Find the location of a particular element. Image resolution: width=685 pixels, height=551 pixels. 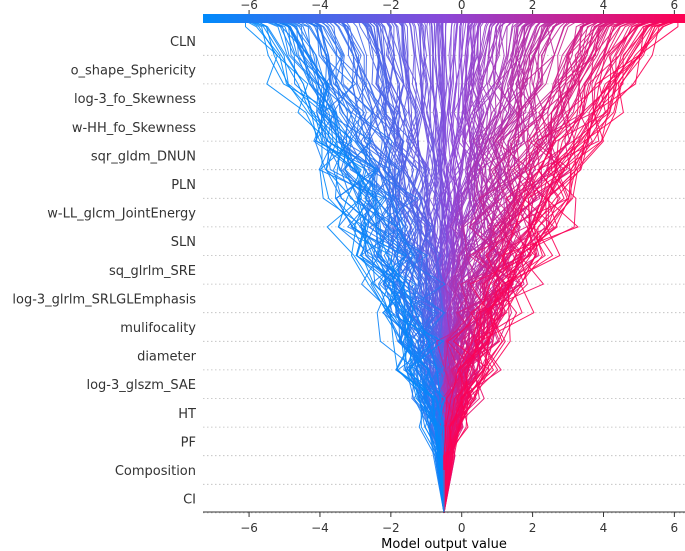

x-tick-label-top: −4 is located at coordinates (320, 6).